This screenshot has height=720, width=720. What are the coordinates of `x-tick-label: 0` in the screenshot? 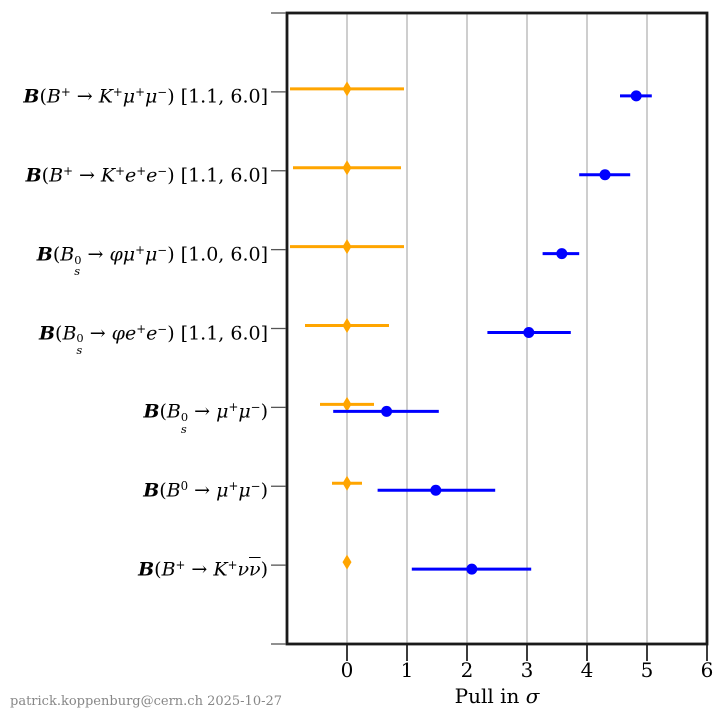 It's located at (347, 670).